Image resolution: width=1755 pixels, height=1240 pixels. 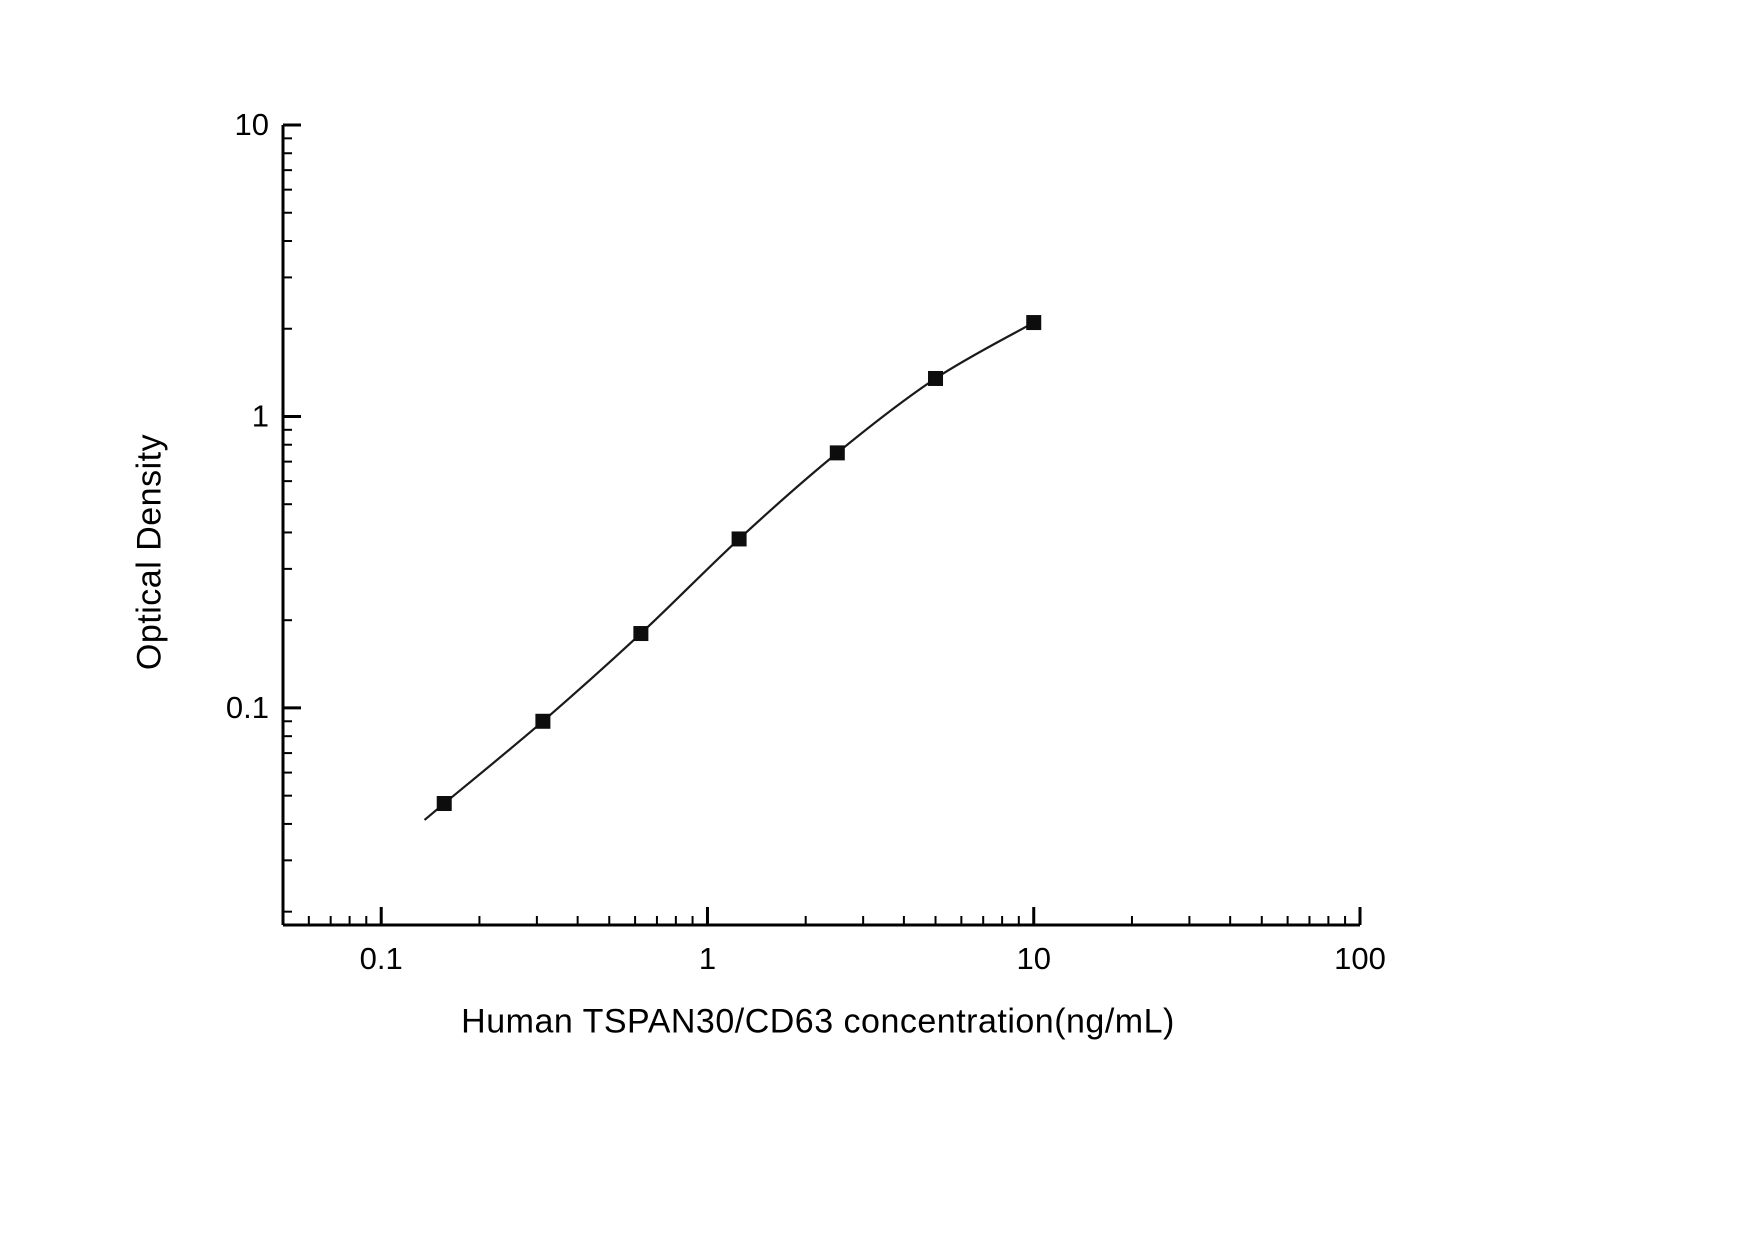 I want to click on y-axis-title: Optical Density, so click(x=149, y=552).